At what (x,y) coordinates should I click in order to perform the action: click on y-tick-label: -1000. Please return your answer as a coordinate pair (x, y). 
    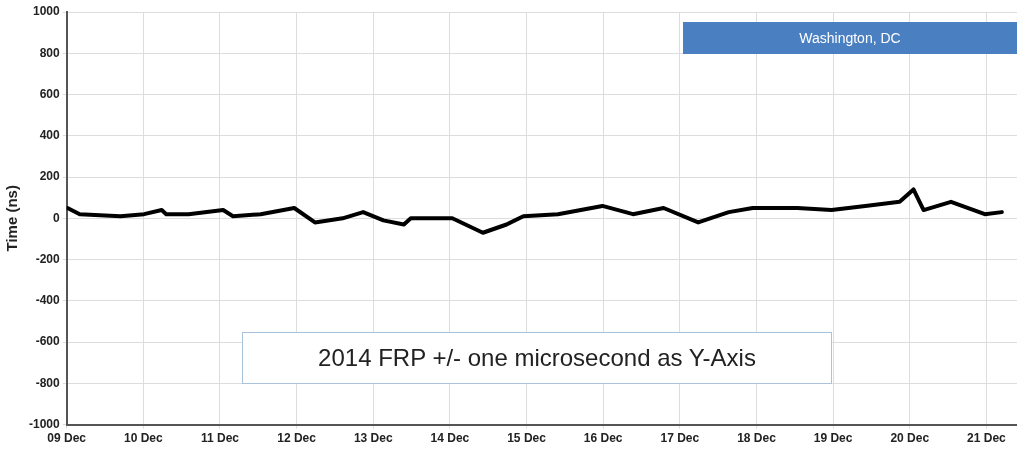
    Looking at the image, I should click on (44, 423).